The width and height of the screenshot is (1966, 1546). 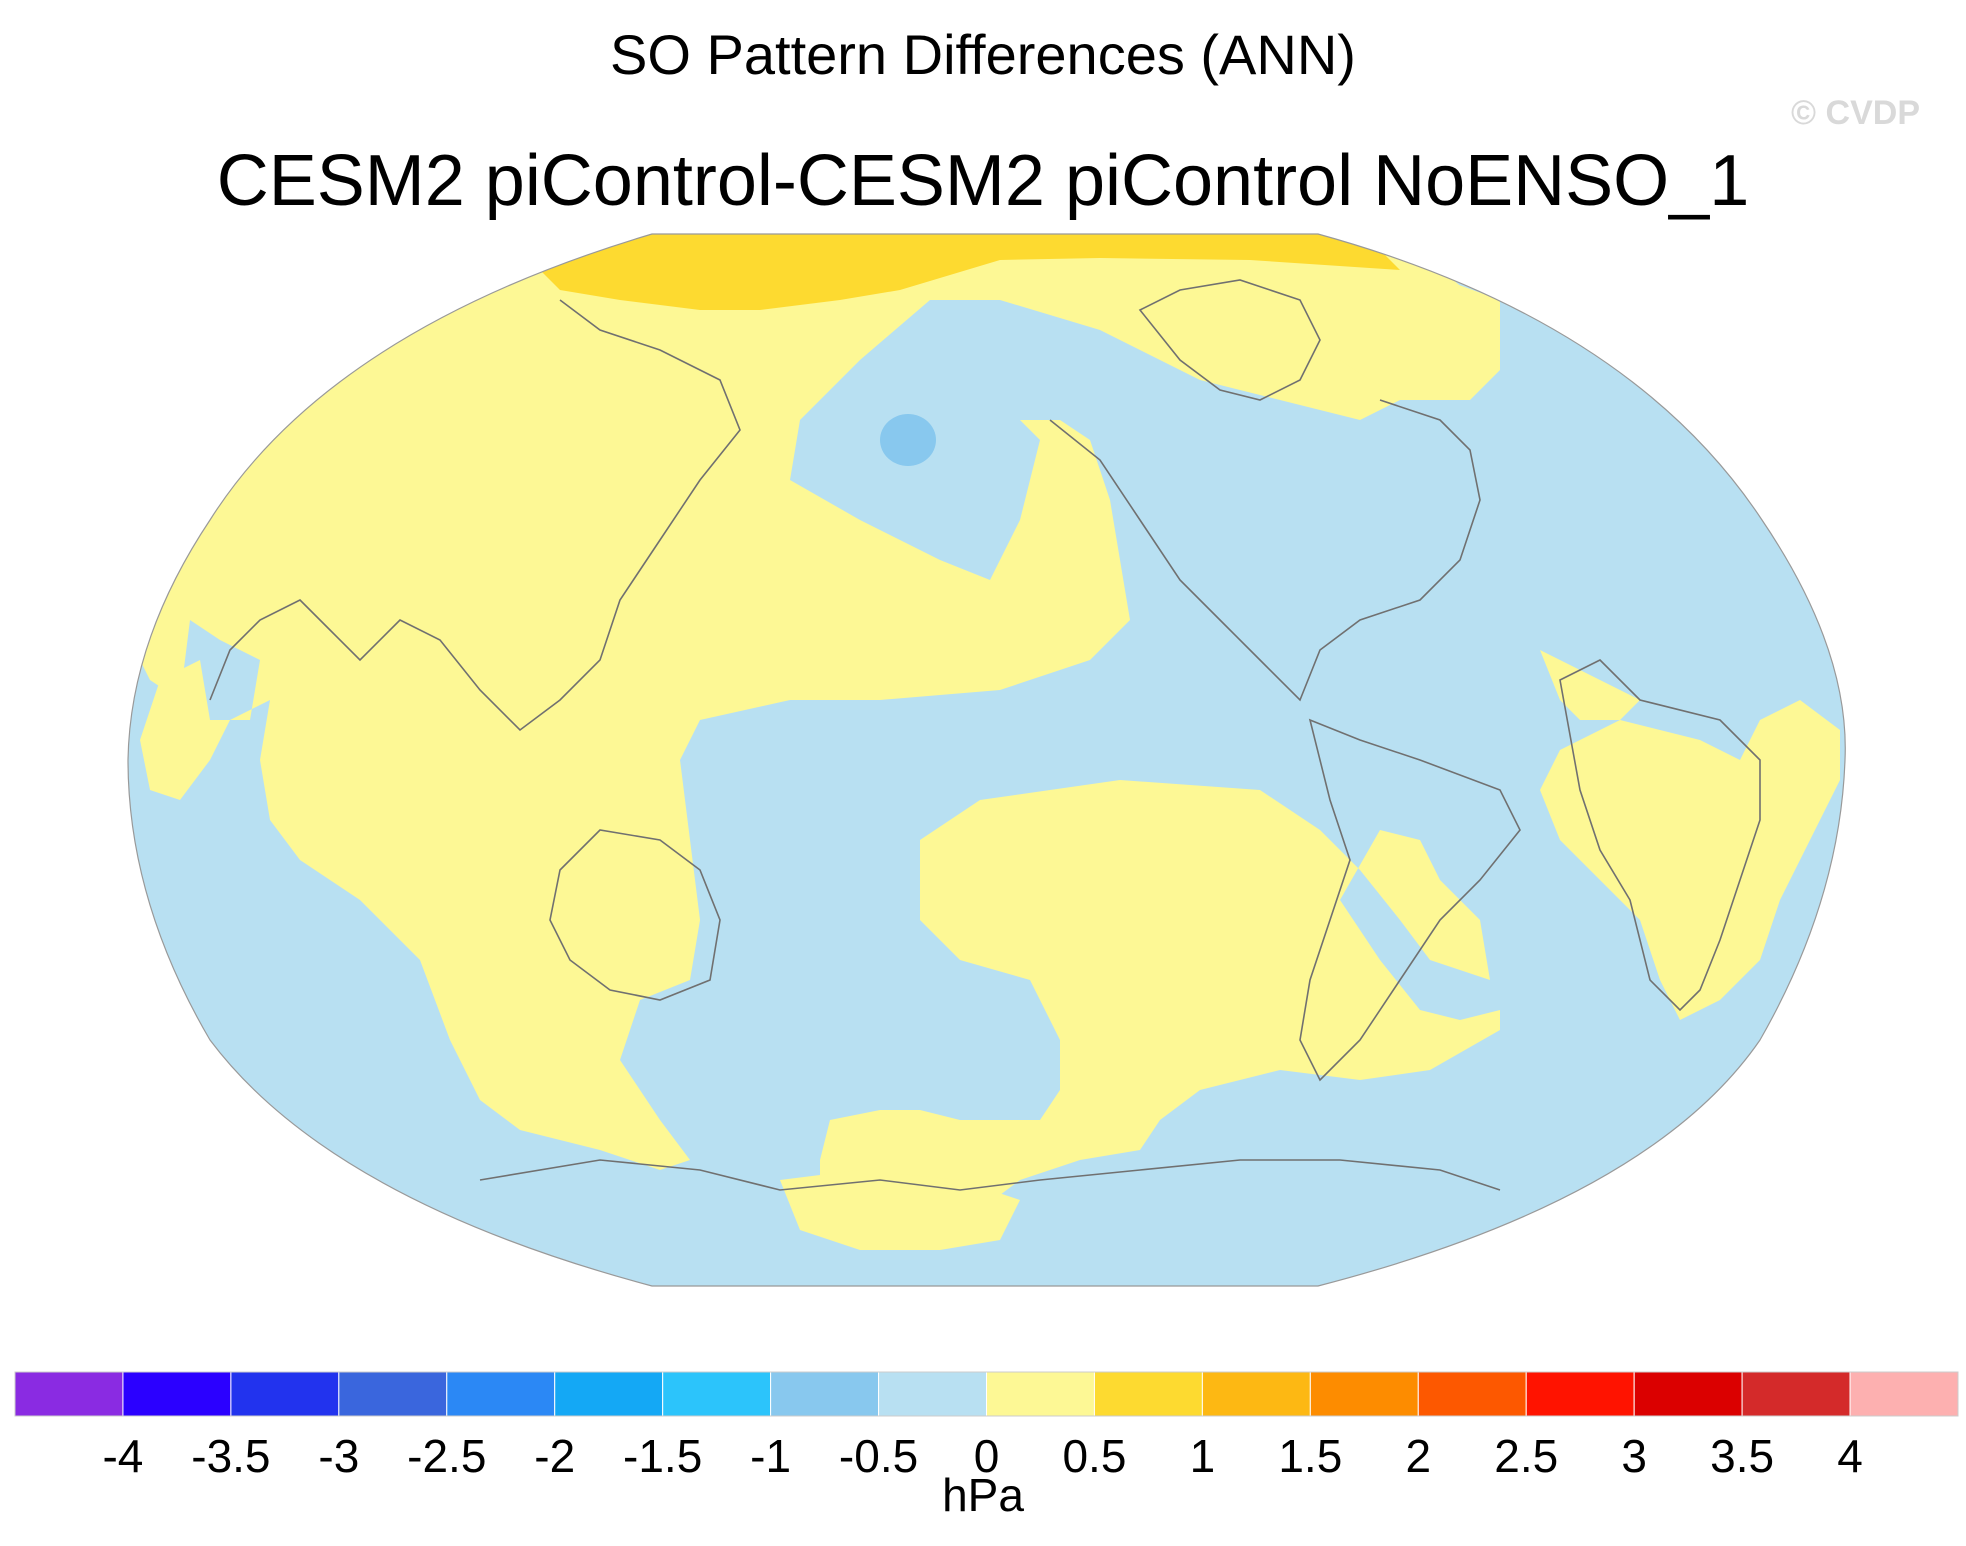 I want to click on colorbar-tick-label: 1.5, so click(x=1310, y=1456).